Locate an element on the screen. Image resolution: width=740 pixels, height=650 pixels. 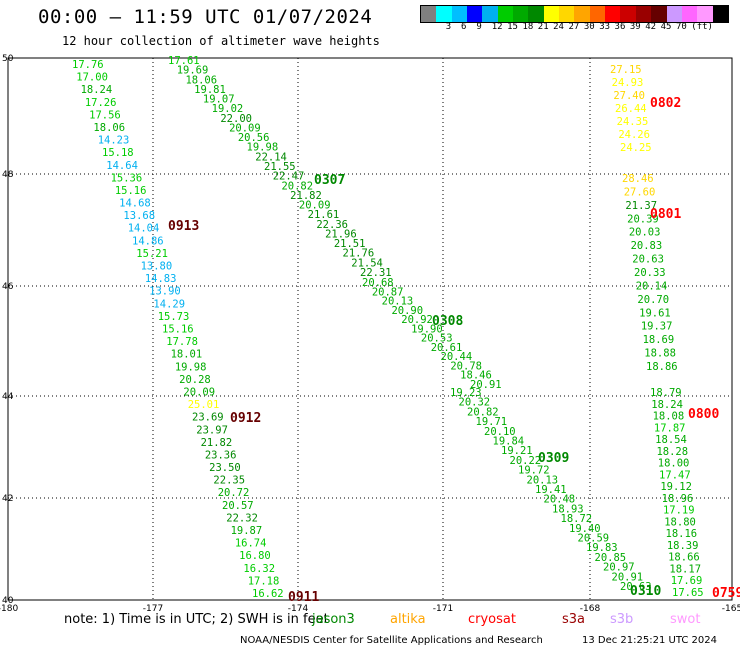
wave-height-label: 18.17 is located at coordinates (685, 569).